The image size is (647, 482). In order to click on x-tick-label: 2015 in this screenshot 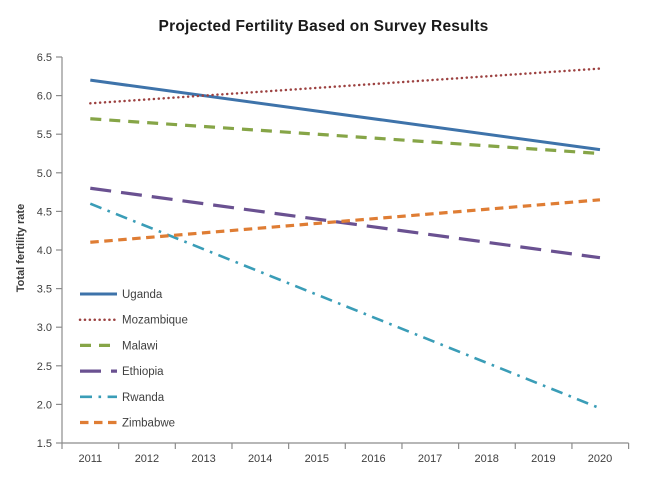, I will do `click(317, 459)`.